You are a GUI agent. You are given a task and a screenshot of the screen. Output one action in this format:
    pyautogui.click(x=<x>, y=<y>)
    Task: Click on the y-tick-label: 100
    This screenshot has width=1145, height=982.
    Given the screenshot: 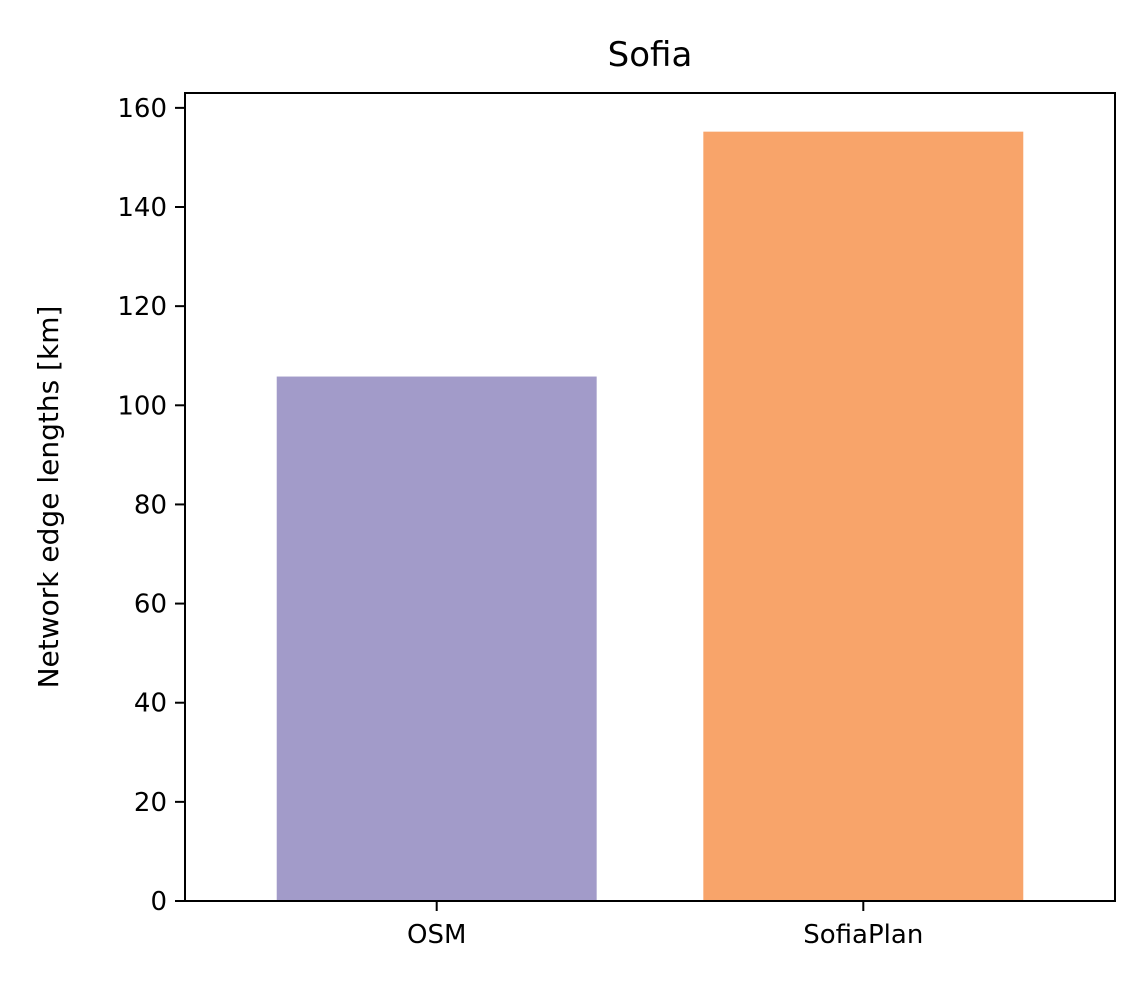 What is the action you would take?
    pyautogui.click(x=142, y=406)
    